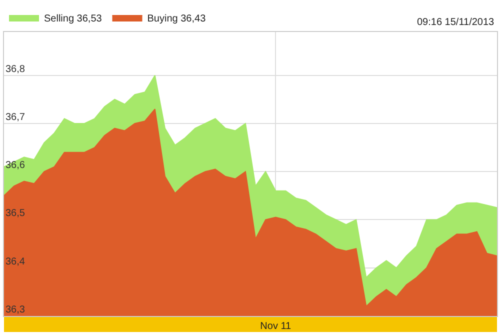 The image size is (500, 335). I want to click on legend-label: Selling 36,53, so click(73, 18).